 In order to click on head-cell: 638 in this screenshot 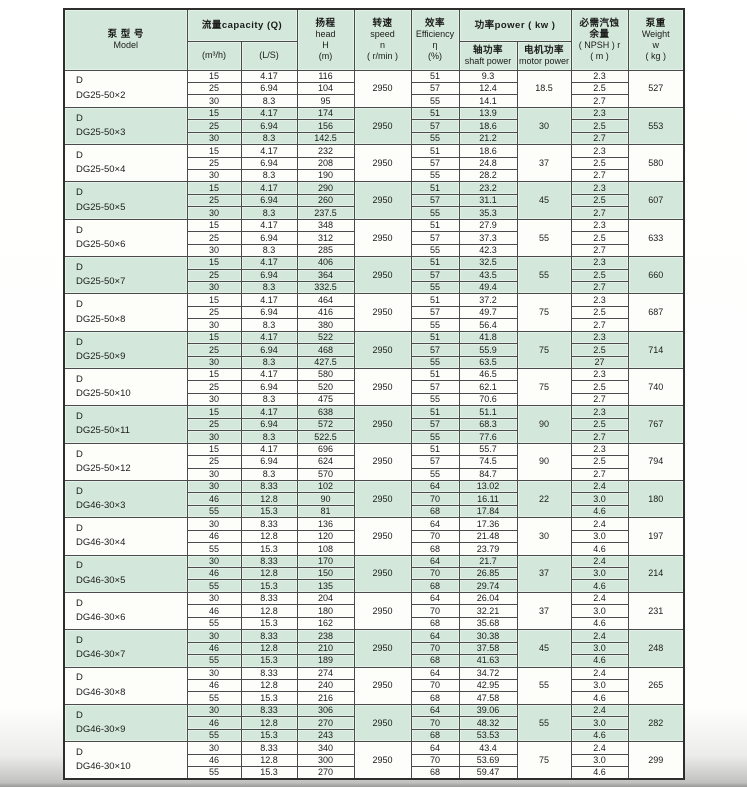, I will do `click(325, 412)`.